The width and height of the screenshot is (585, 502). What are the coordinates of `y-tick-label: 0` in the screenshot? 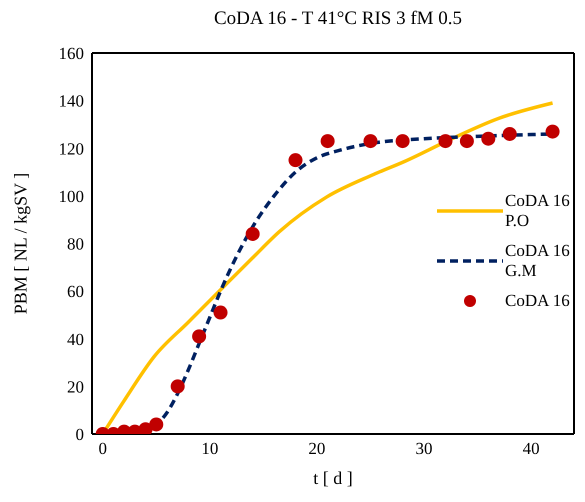 It's located at (80, 434).